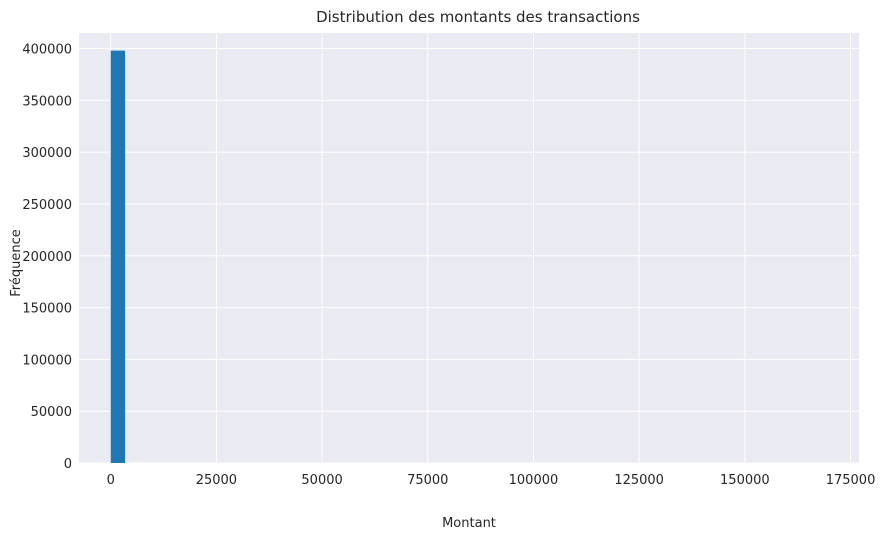 This screenshot has height=541, width=884. What do you see at coordinates (321, 480) in the screenshot?
I see `x-tick-label-2: 50000` at bounding box center [321, 480].